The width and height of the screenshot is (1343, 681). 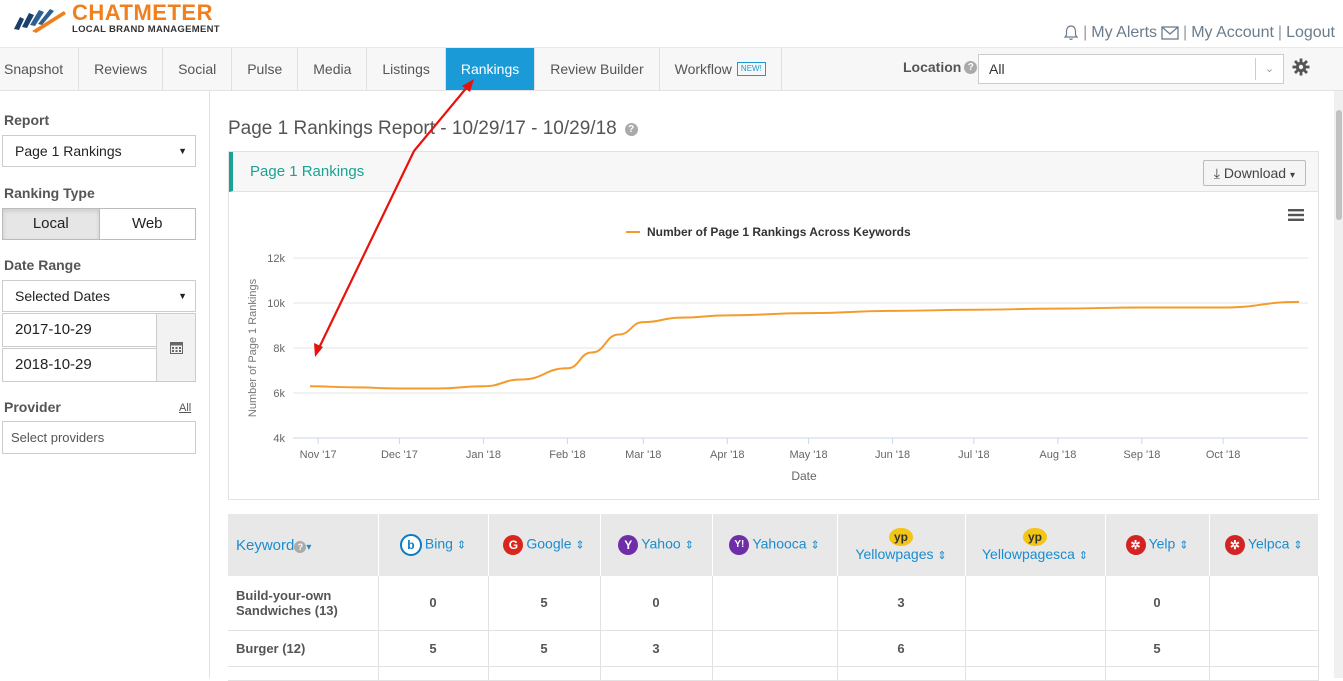 What do you see at coordinates (121, 69) in the screenshot?
I see `tab-reviews: Reviews` at bounding box center [121, 69].